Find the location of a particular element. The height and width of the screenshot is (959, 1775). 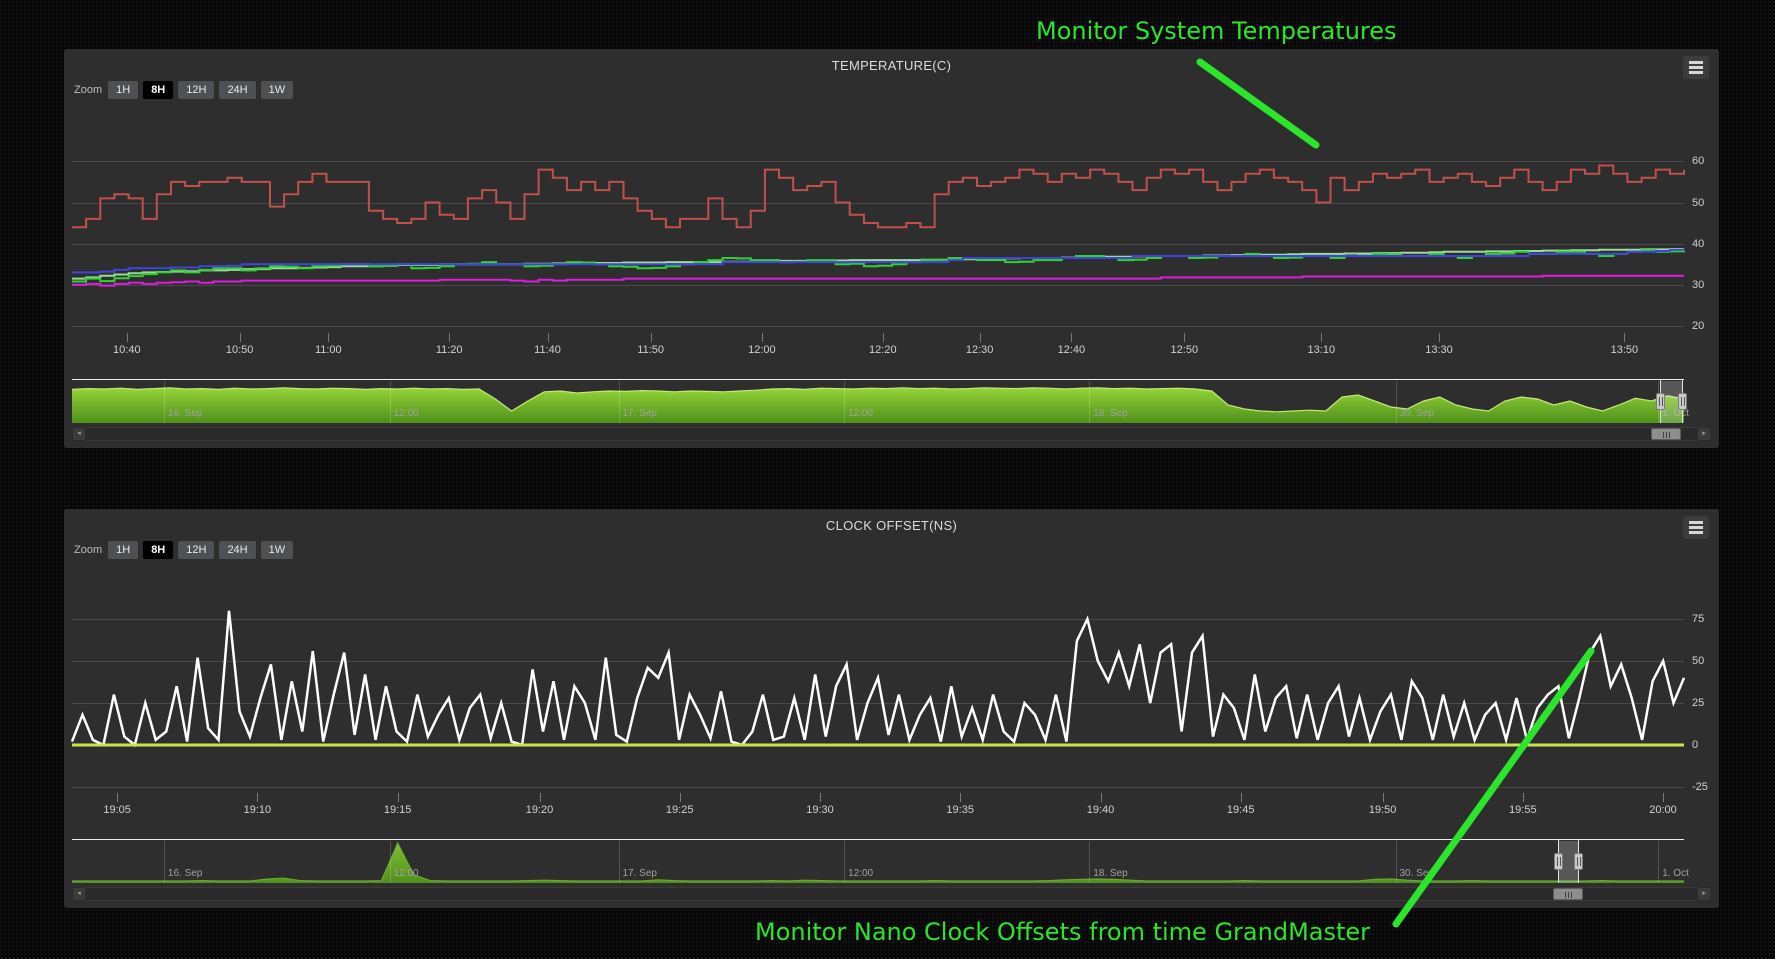

navigator-label: 18. Sep is located at coordinates (1110, 413).